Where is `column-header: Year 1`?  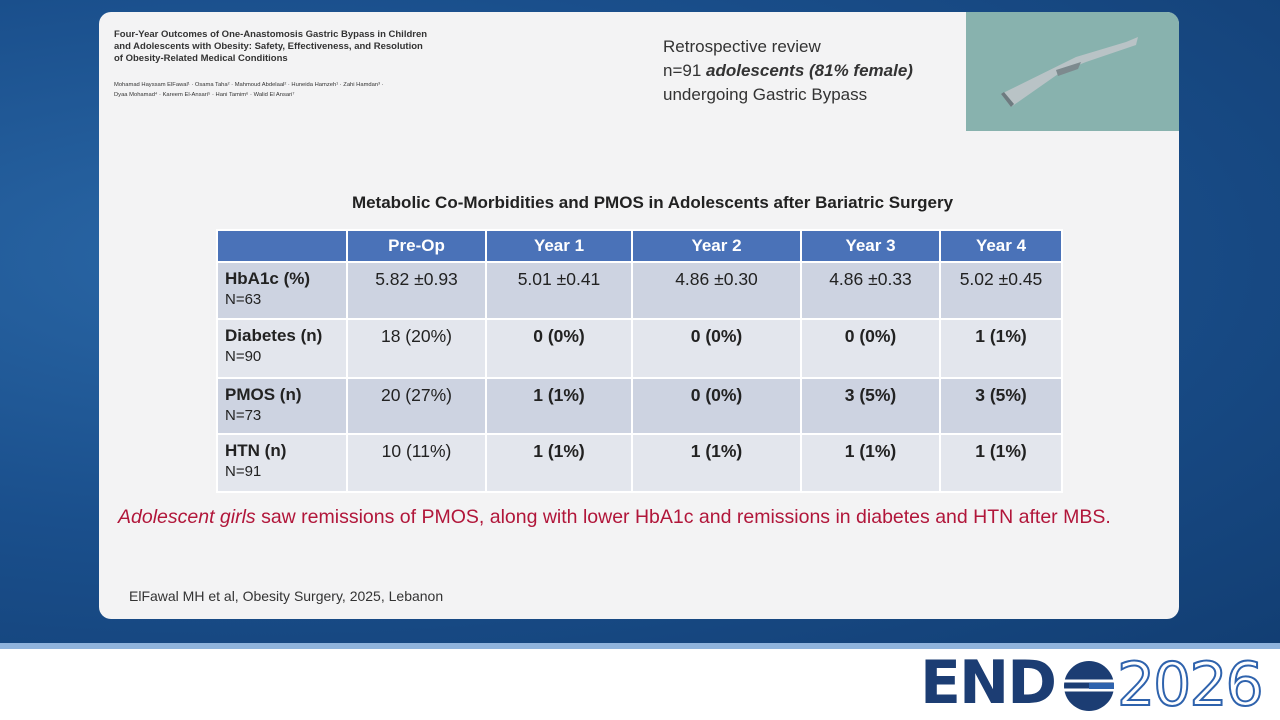 column-header: Year 1 is located at coordinates (559, 246).